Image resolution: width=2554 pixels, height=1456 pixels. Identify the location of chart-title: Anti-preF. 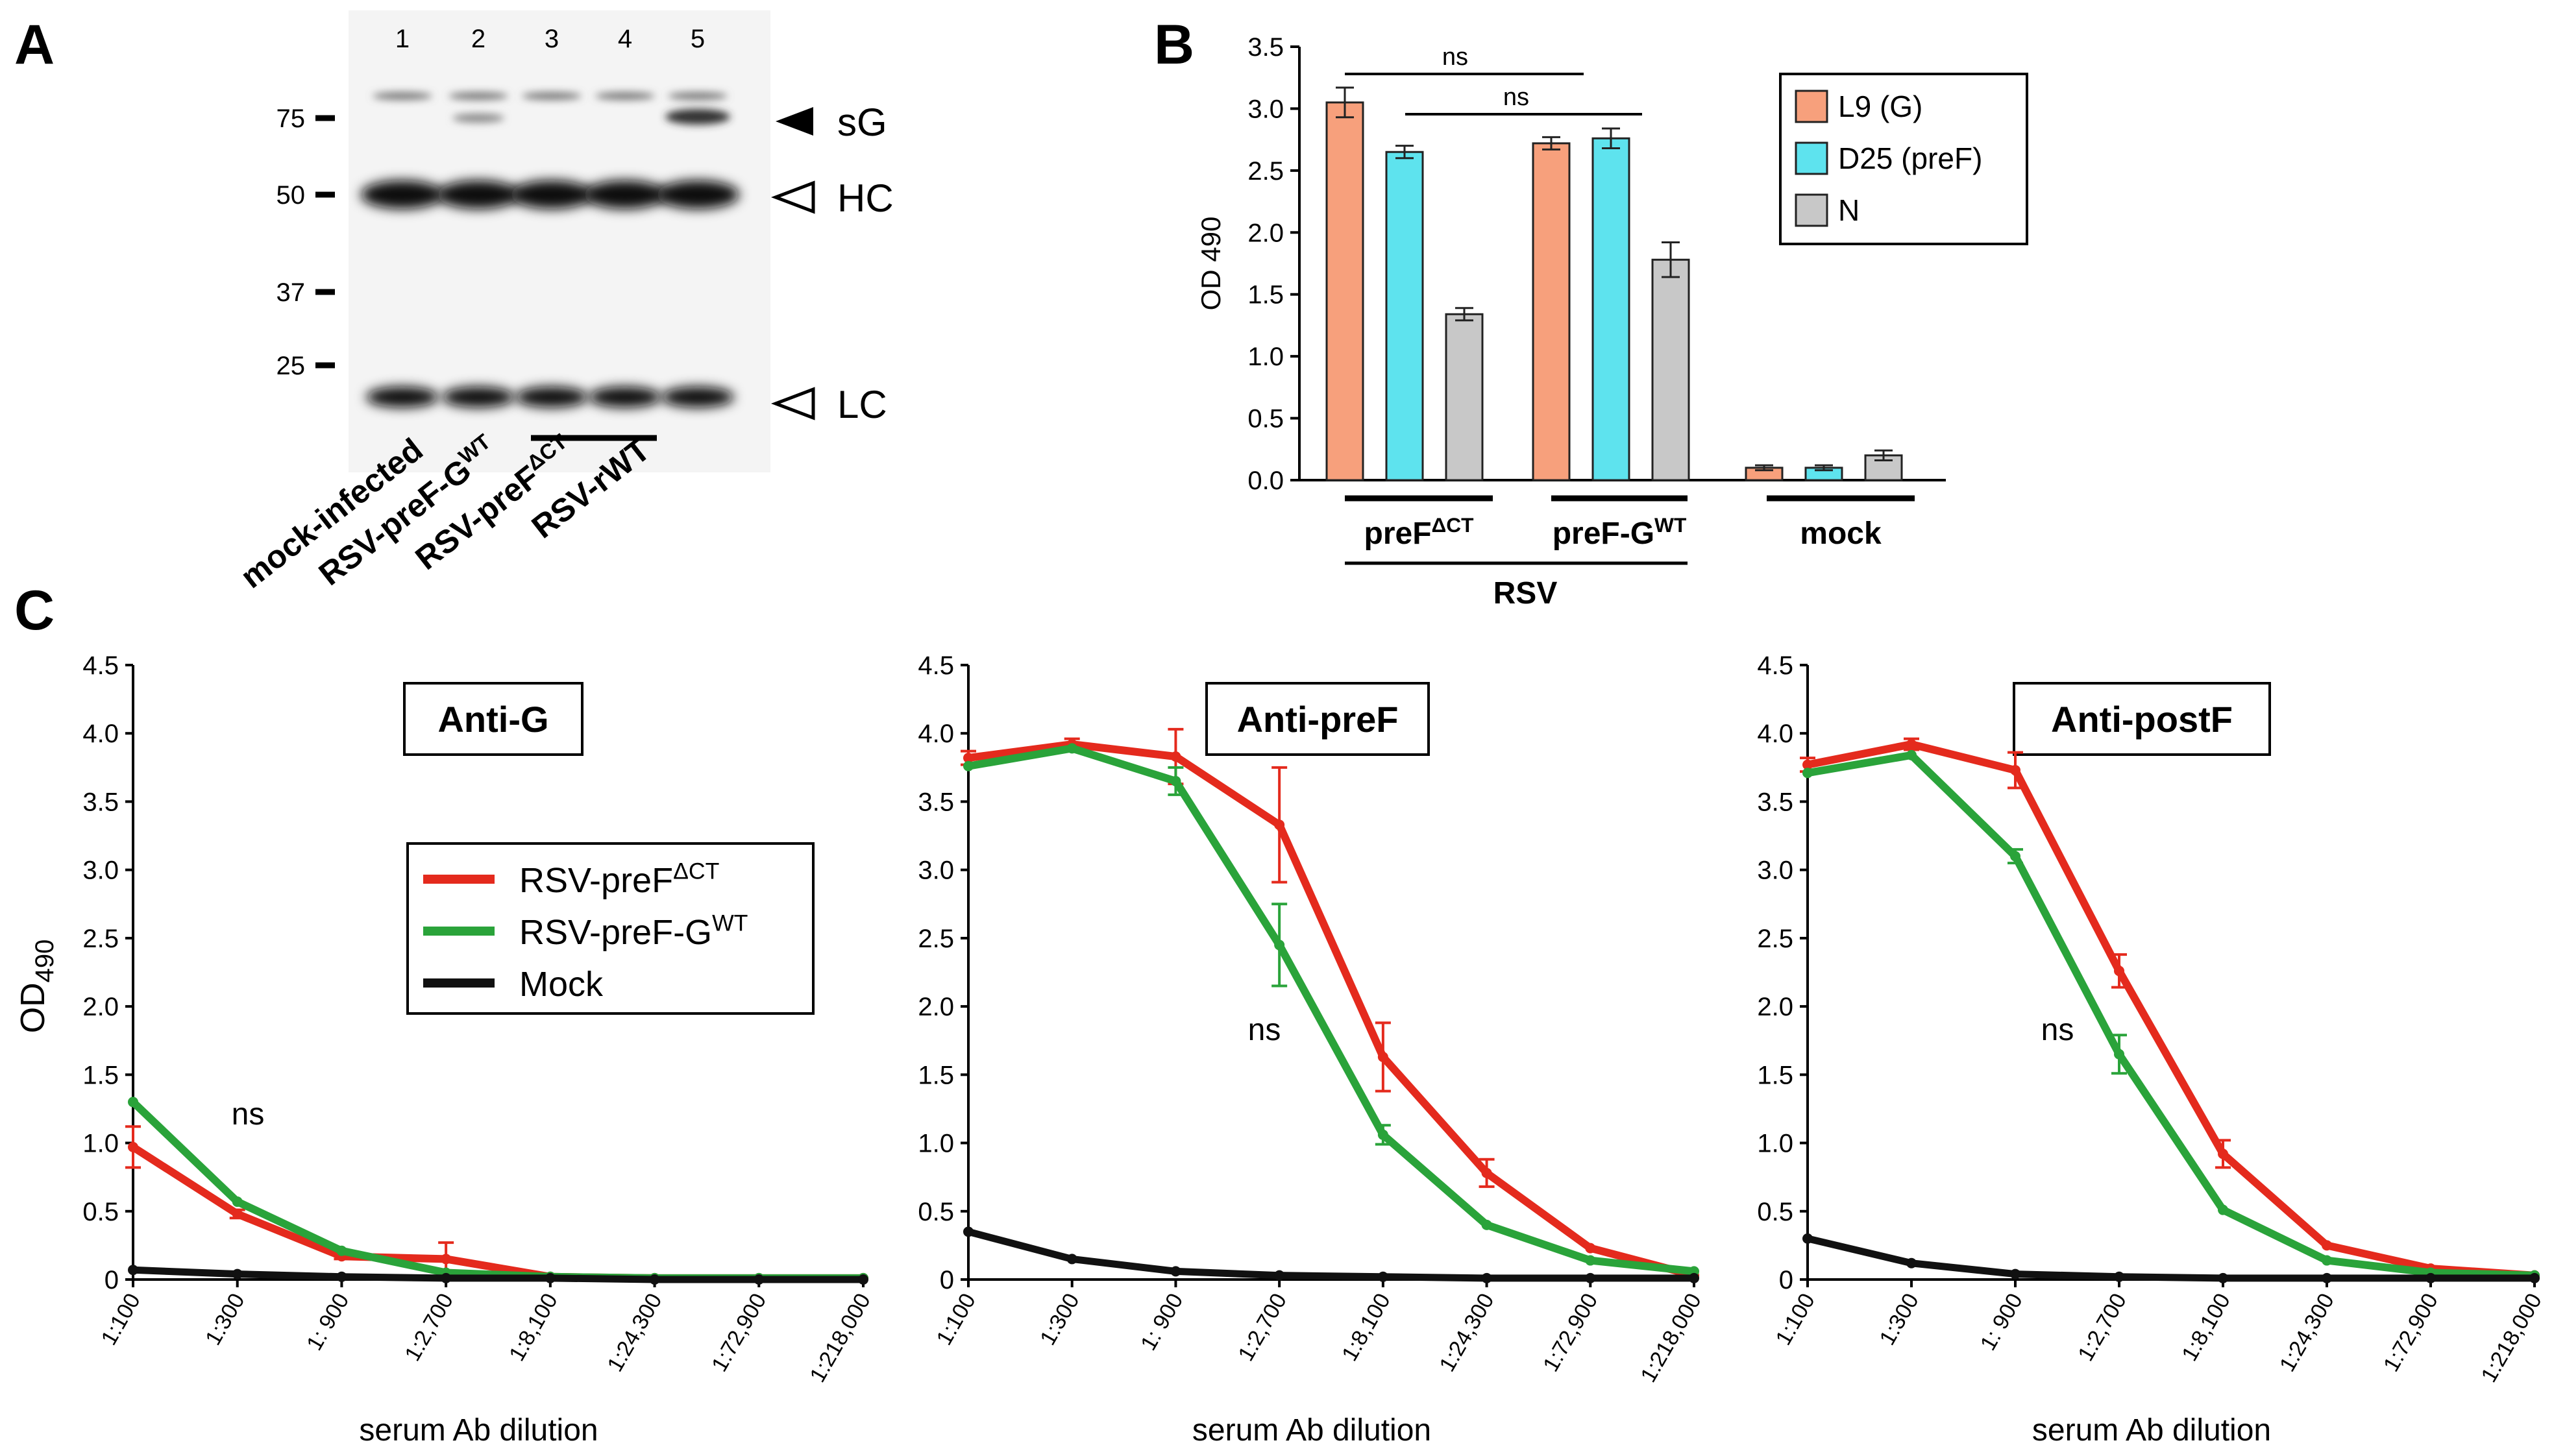
(1318, 719).